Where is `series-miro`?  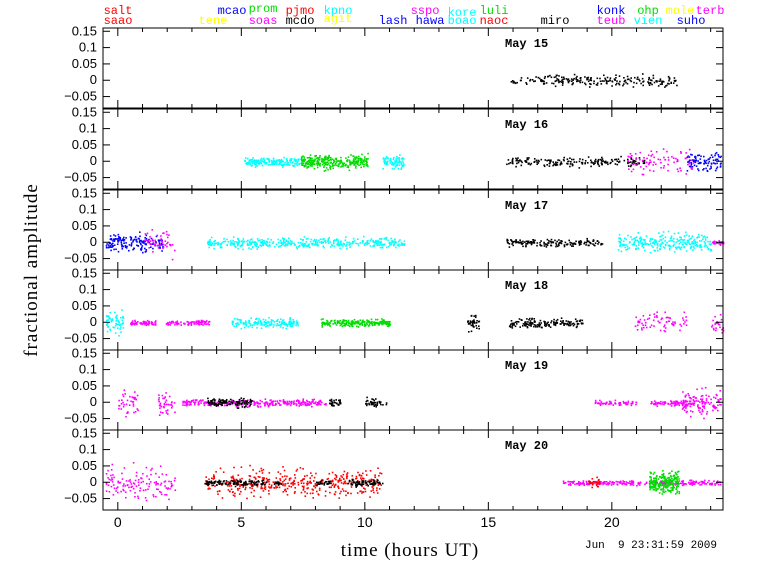
series-miro is located at coordinates (474, 323).